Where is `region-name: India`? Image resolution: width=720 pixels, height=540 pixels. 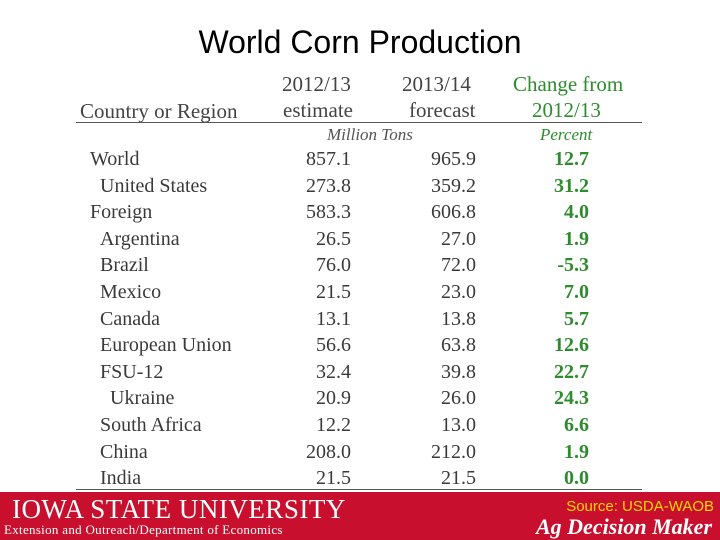 region-name: India is located at coordinates (121, 478).